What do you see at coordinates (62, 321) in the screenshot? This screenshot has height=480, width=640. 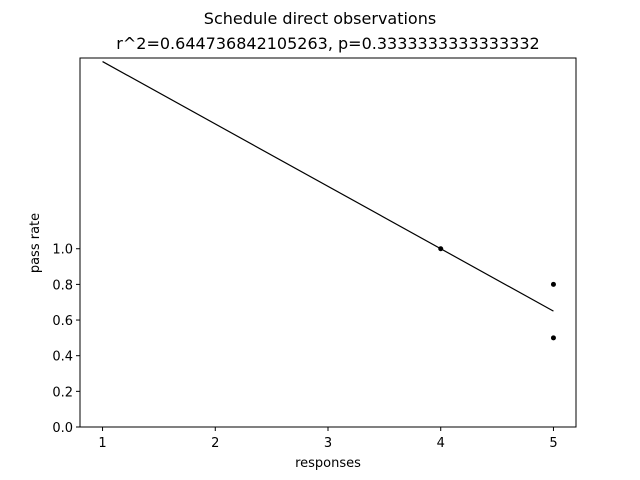 I see `y-tick-label: 0.6` at bounding box center [62, 321].